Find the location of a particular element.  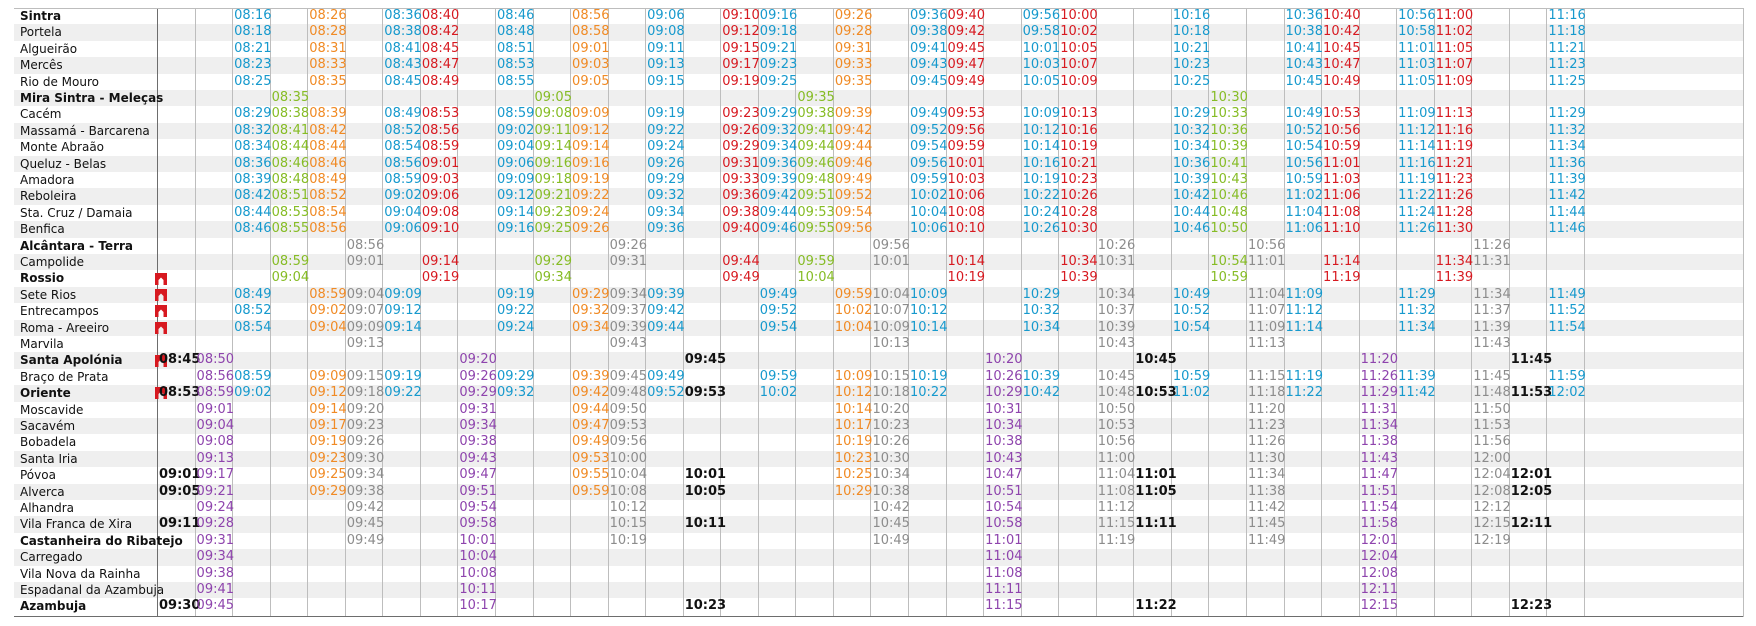

departure-time: 09:45 is located at coordinates (628, 376).